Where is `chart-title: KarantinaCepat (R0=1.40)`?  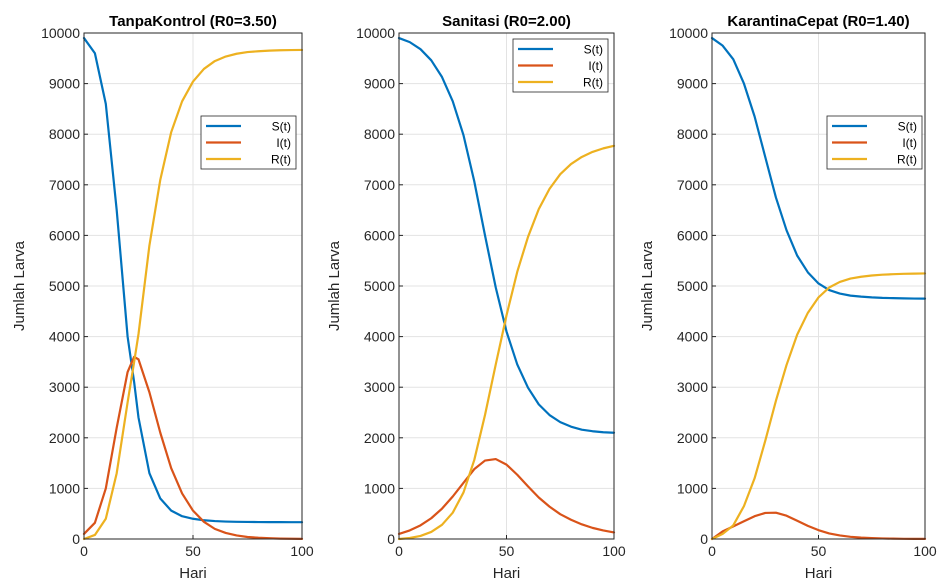
chart-title: KarantinaCepat (R0=1.40) is located at coordinates (818, 21).